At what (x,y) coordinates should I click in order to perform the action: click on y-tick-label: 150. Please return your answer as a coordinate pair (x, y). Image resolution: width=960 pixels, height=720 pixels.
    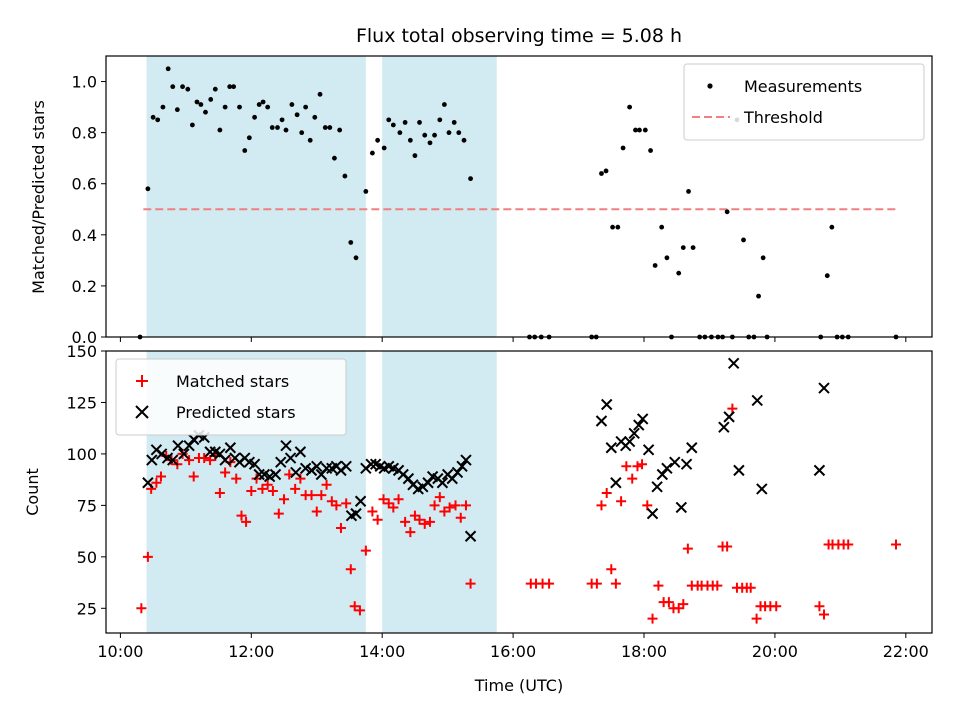
    Looking at the image, I should click on (81, 351).